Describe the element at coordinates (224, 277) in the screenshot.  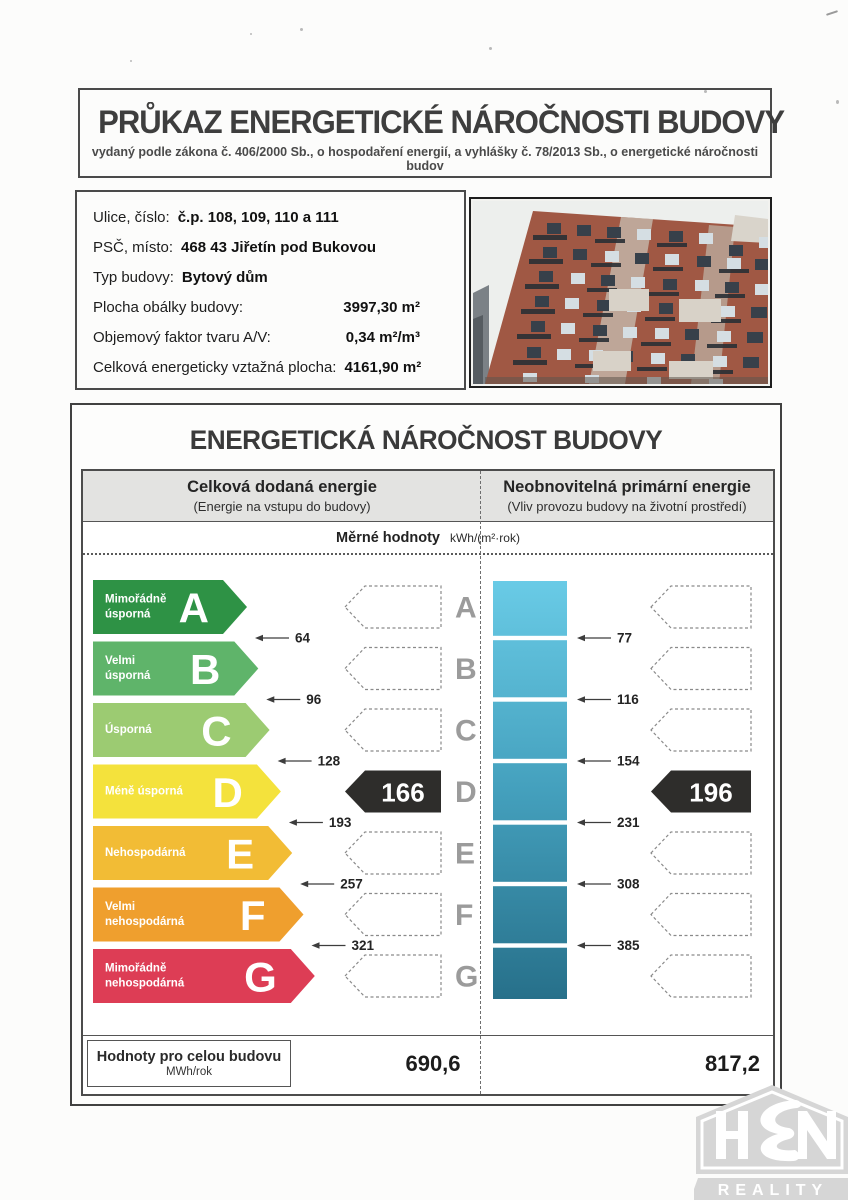
I see `info-value: Bytový dům` at that location.